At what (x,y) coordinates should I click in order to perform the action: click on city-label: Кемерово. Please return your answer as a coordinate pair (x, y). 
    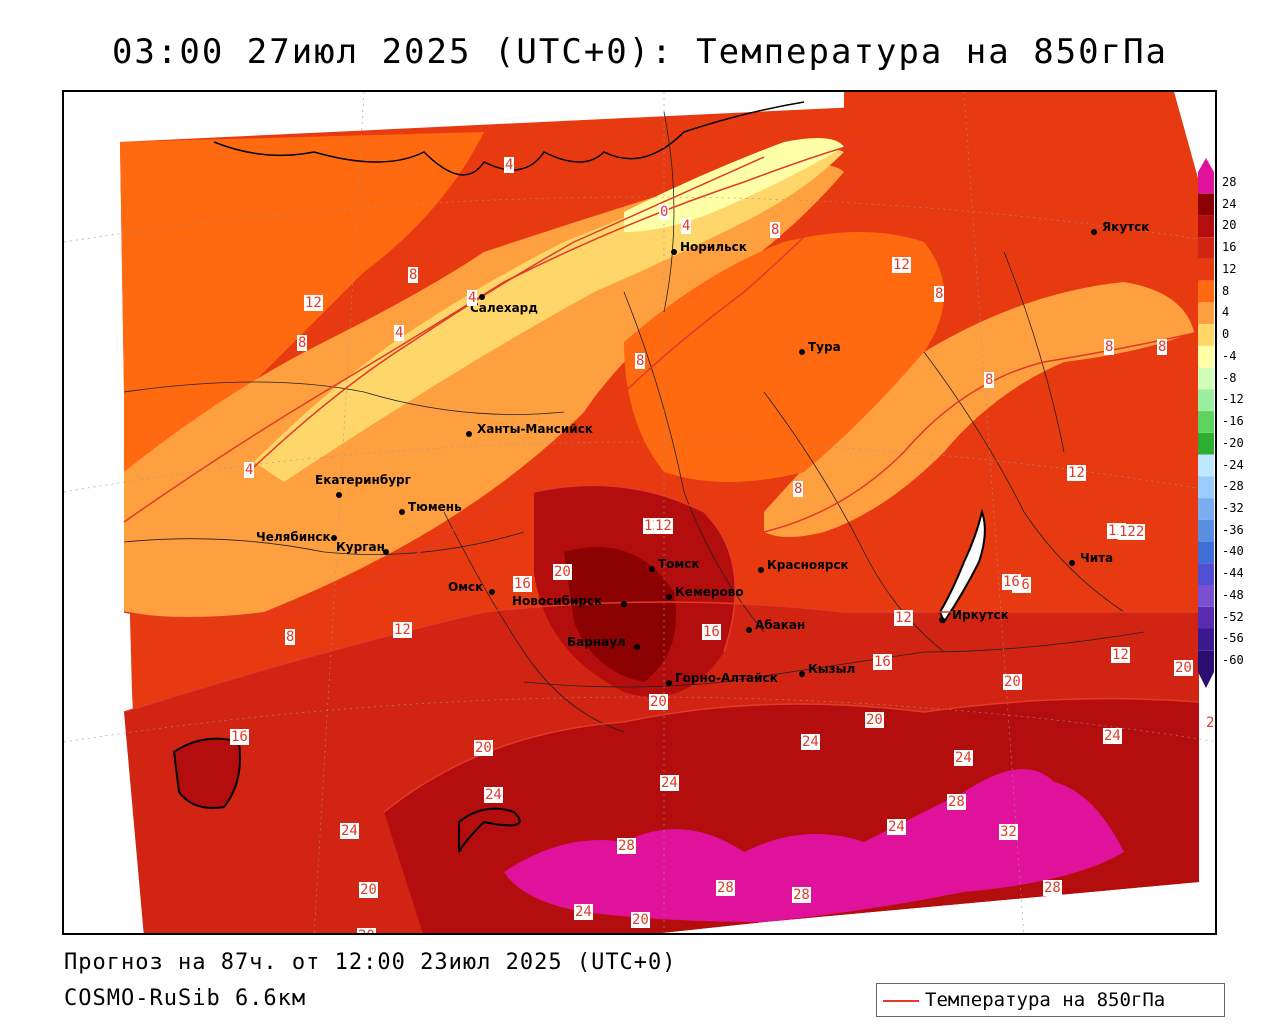
    Looking at the image, I should click on (709, 592).